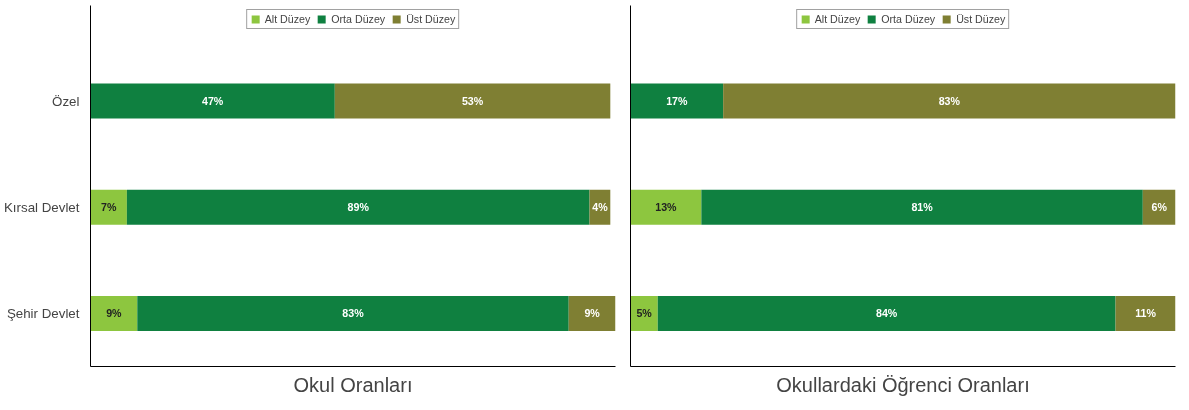 This screenshot has width=1189, height=410. Describe the element at coordinates (600, 207) in the screenshot. I see `data-label: 4%` at that location.